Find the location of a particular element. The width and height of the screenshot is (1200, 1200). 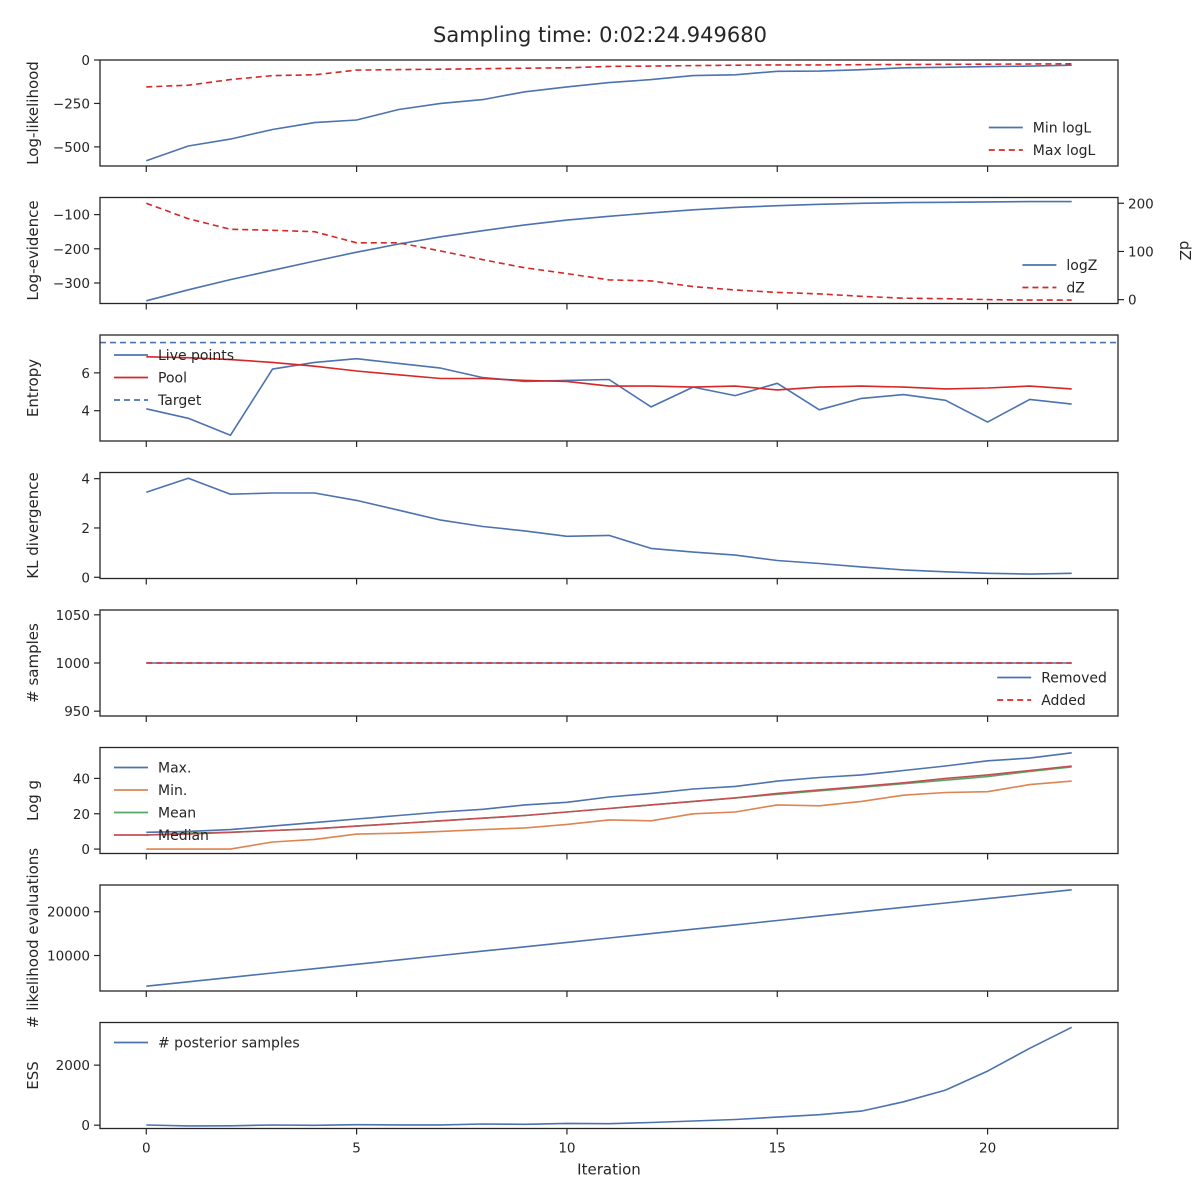

legend-label: Max. is located at coordinates (174, 769).